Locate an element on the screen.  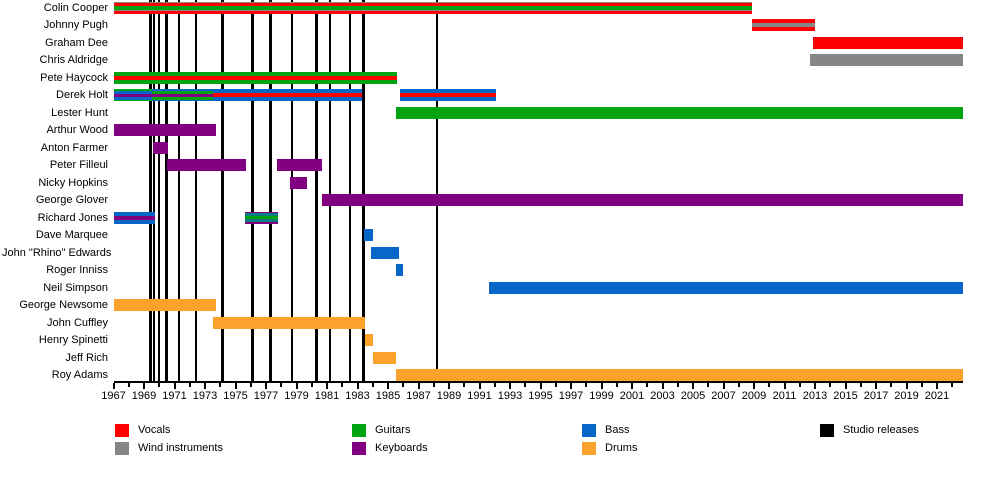
x-axis-tick-label: 1983 is located at coordinates (357, 396).